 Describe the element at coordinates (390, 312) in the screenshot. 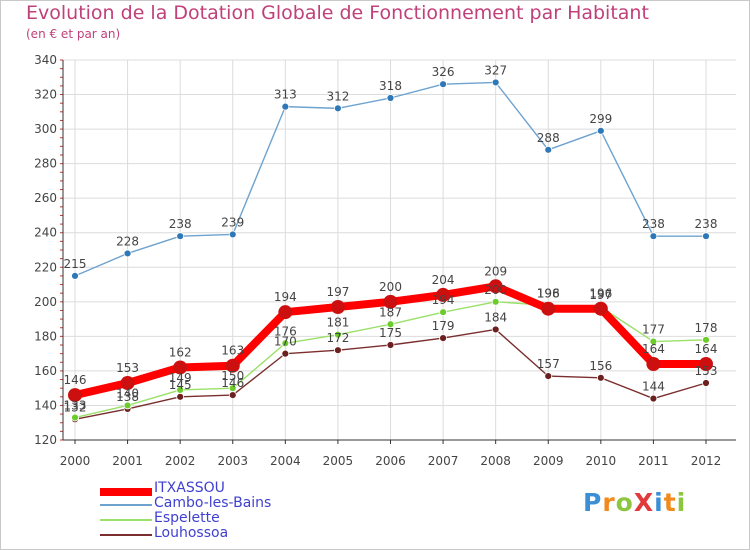

I see `data-label: 187` at that location.